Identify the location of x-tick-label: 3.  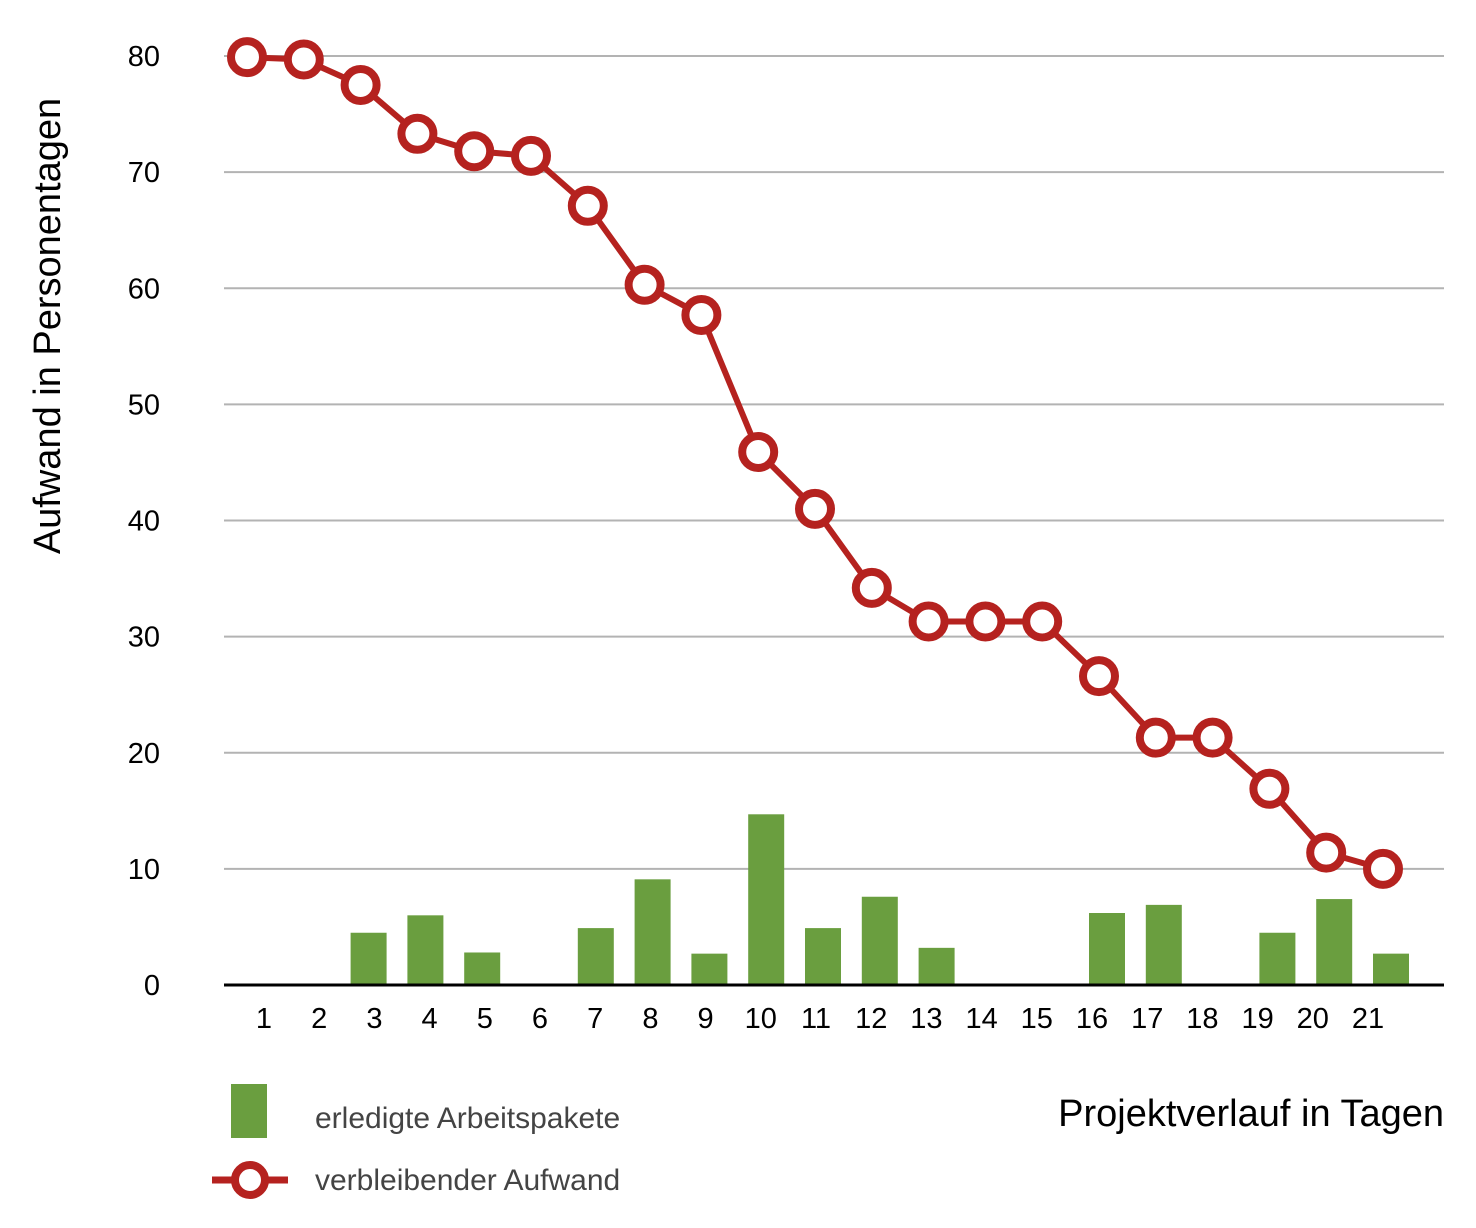
(374, 1019).